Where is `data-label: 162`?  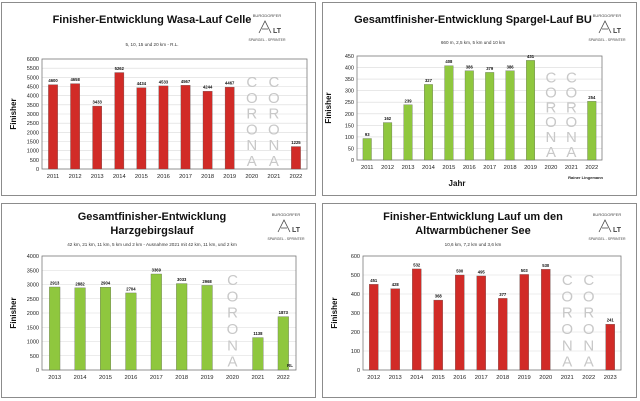
data-label: 162 is located at coordinates (388, 118).